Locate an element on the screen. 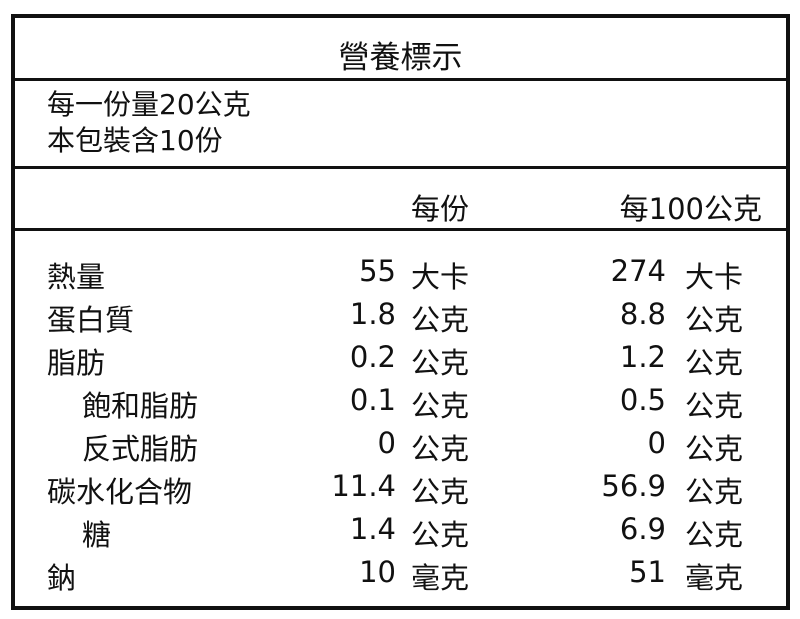 The width and height of the screenshot is (800, 619). per-serving-unit: 毫克 is located at coordinates (440, 578).